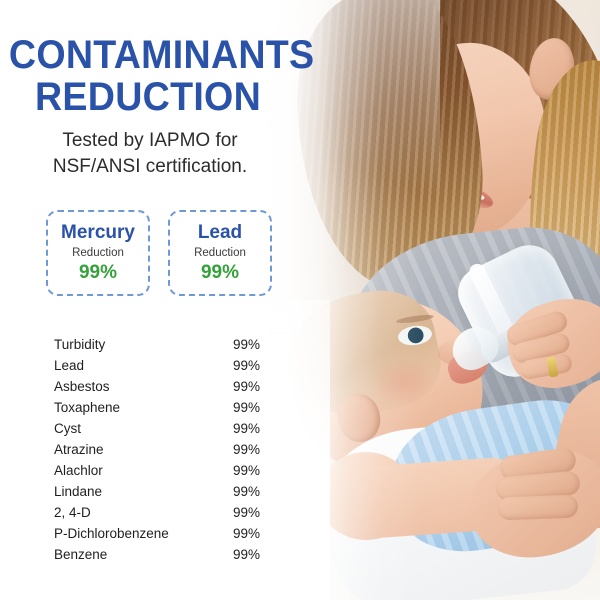  I want to click on table-row: 2, 4-D 99%, so click(157, 512).